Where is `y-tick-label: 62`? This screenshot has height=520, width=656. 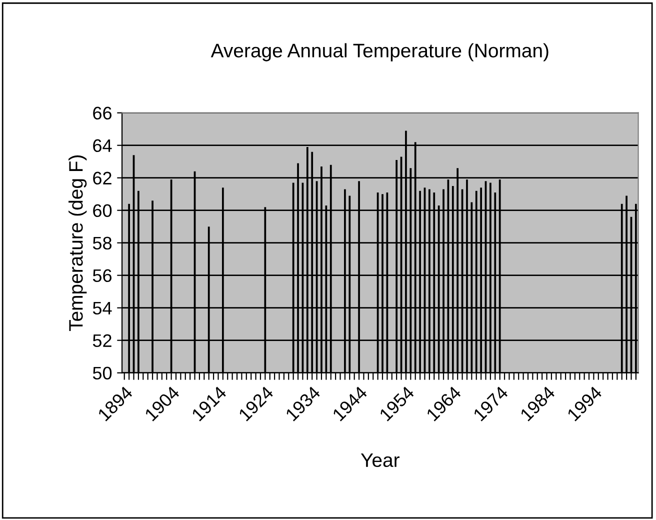
y-tick-label: 62 is located at coordinates (102, 178).